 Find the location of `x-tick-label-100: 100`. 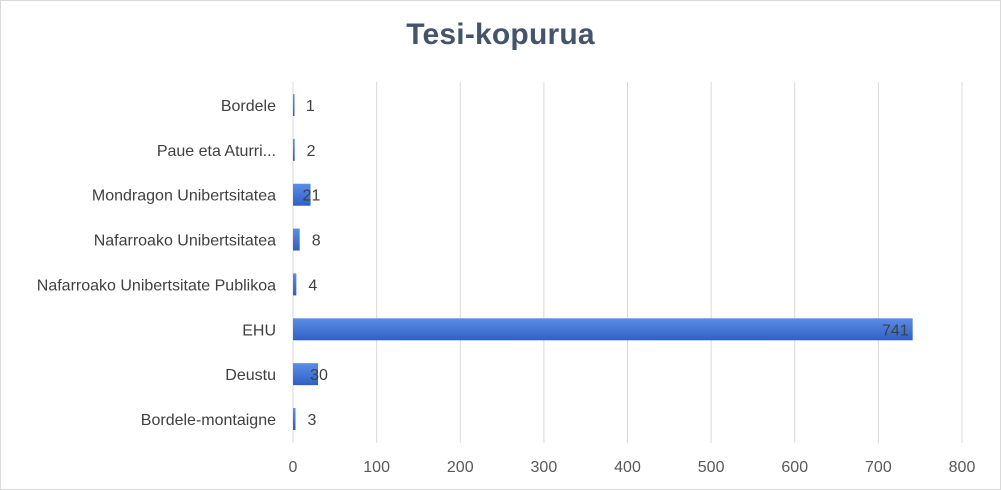

x-tick-label-100: 100 is located at coordinates (376, 467).